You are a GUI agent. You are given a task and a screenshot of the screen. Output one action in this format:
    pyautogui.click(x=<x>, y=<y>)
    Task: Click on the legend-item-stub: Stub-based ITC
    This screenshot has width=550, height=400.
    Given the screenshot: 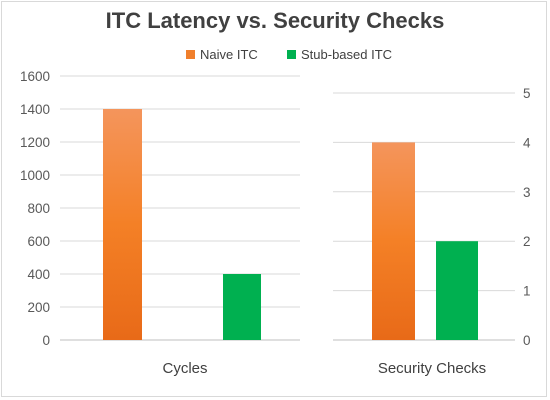 What is the action you would take?
    pyautogui.click(x=339, y=54)
    